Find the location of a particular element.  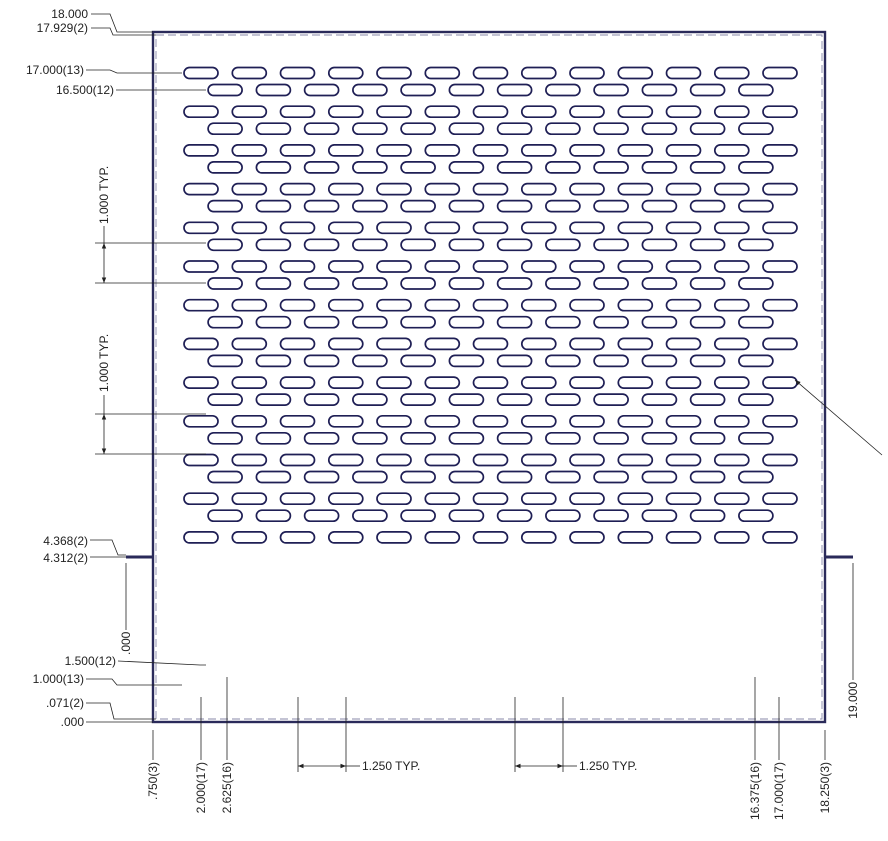

leader-bottom-inner is located at coordinates (121, 711).